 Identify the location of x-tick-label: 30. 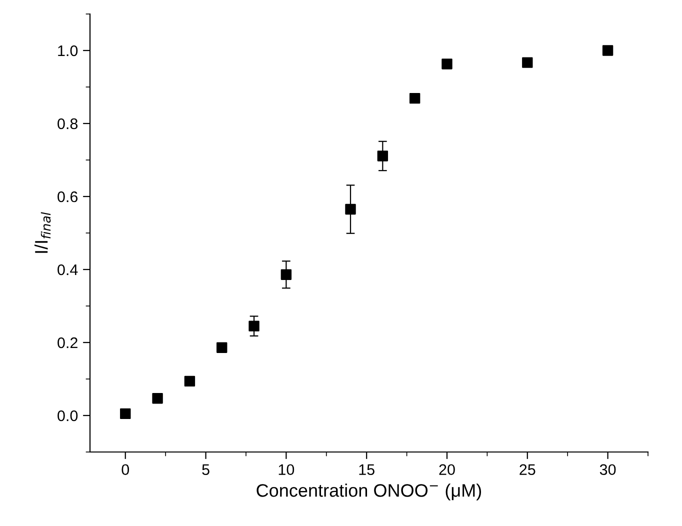
(608, 470).